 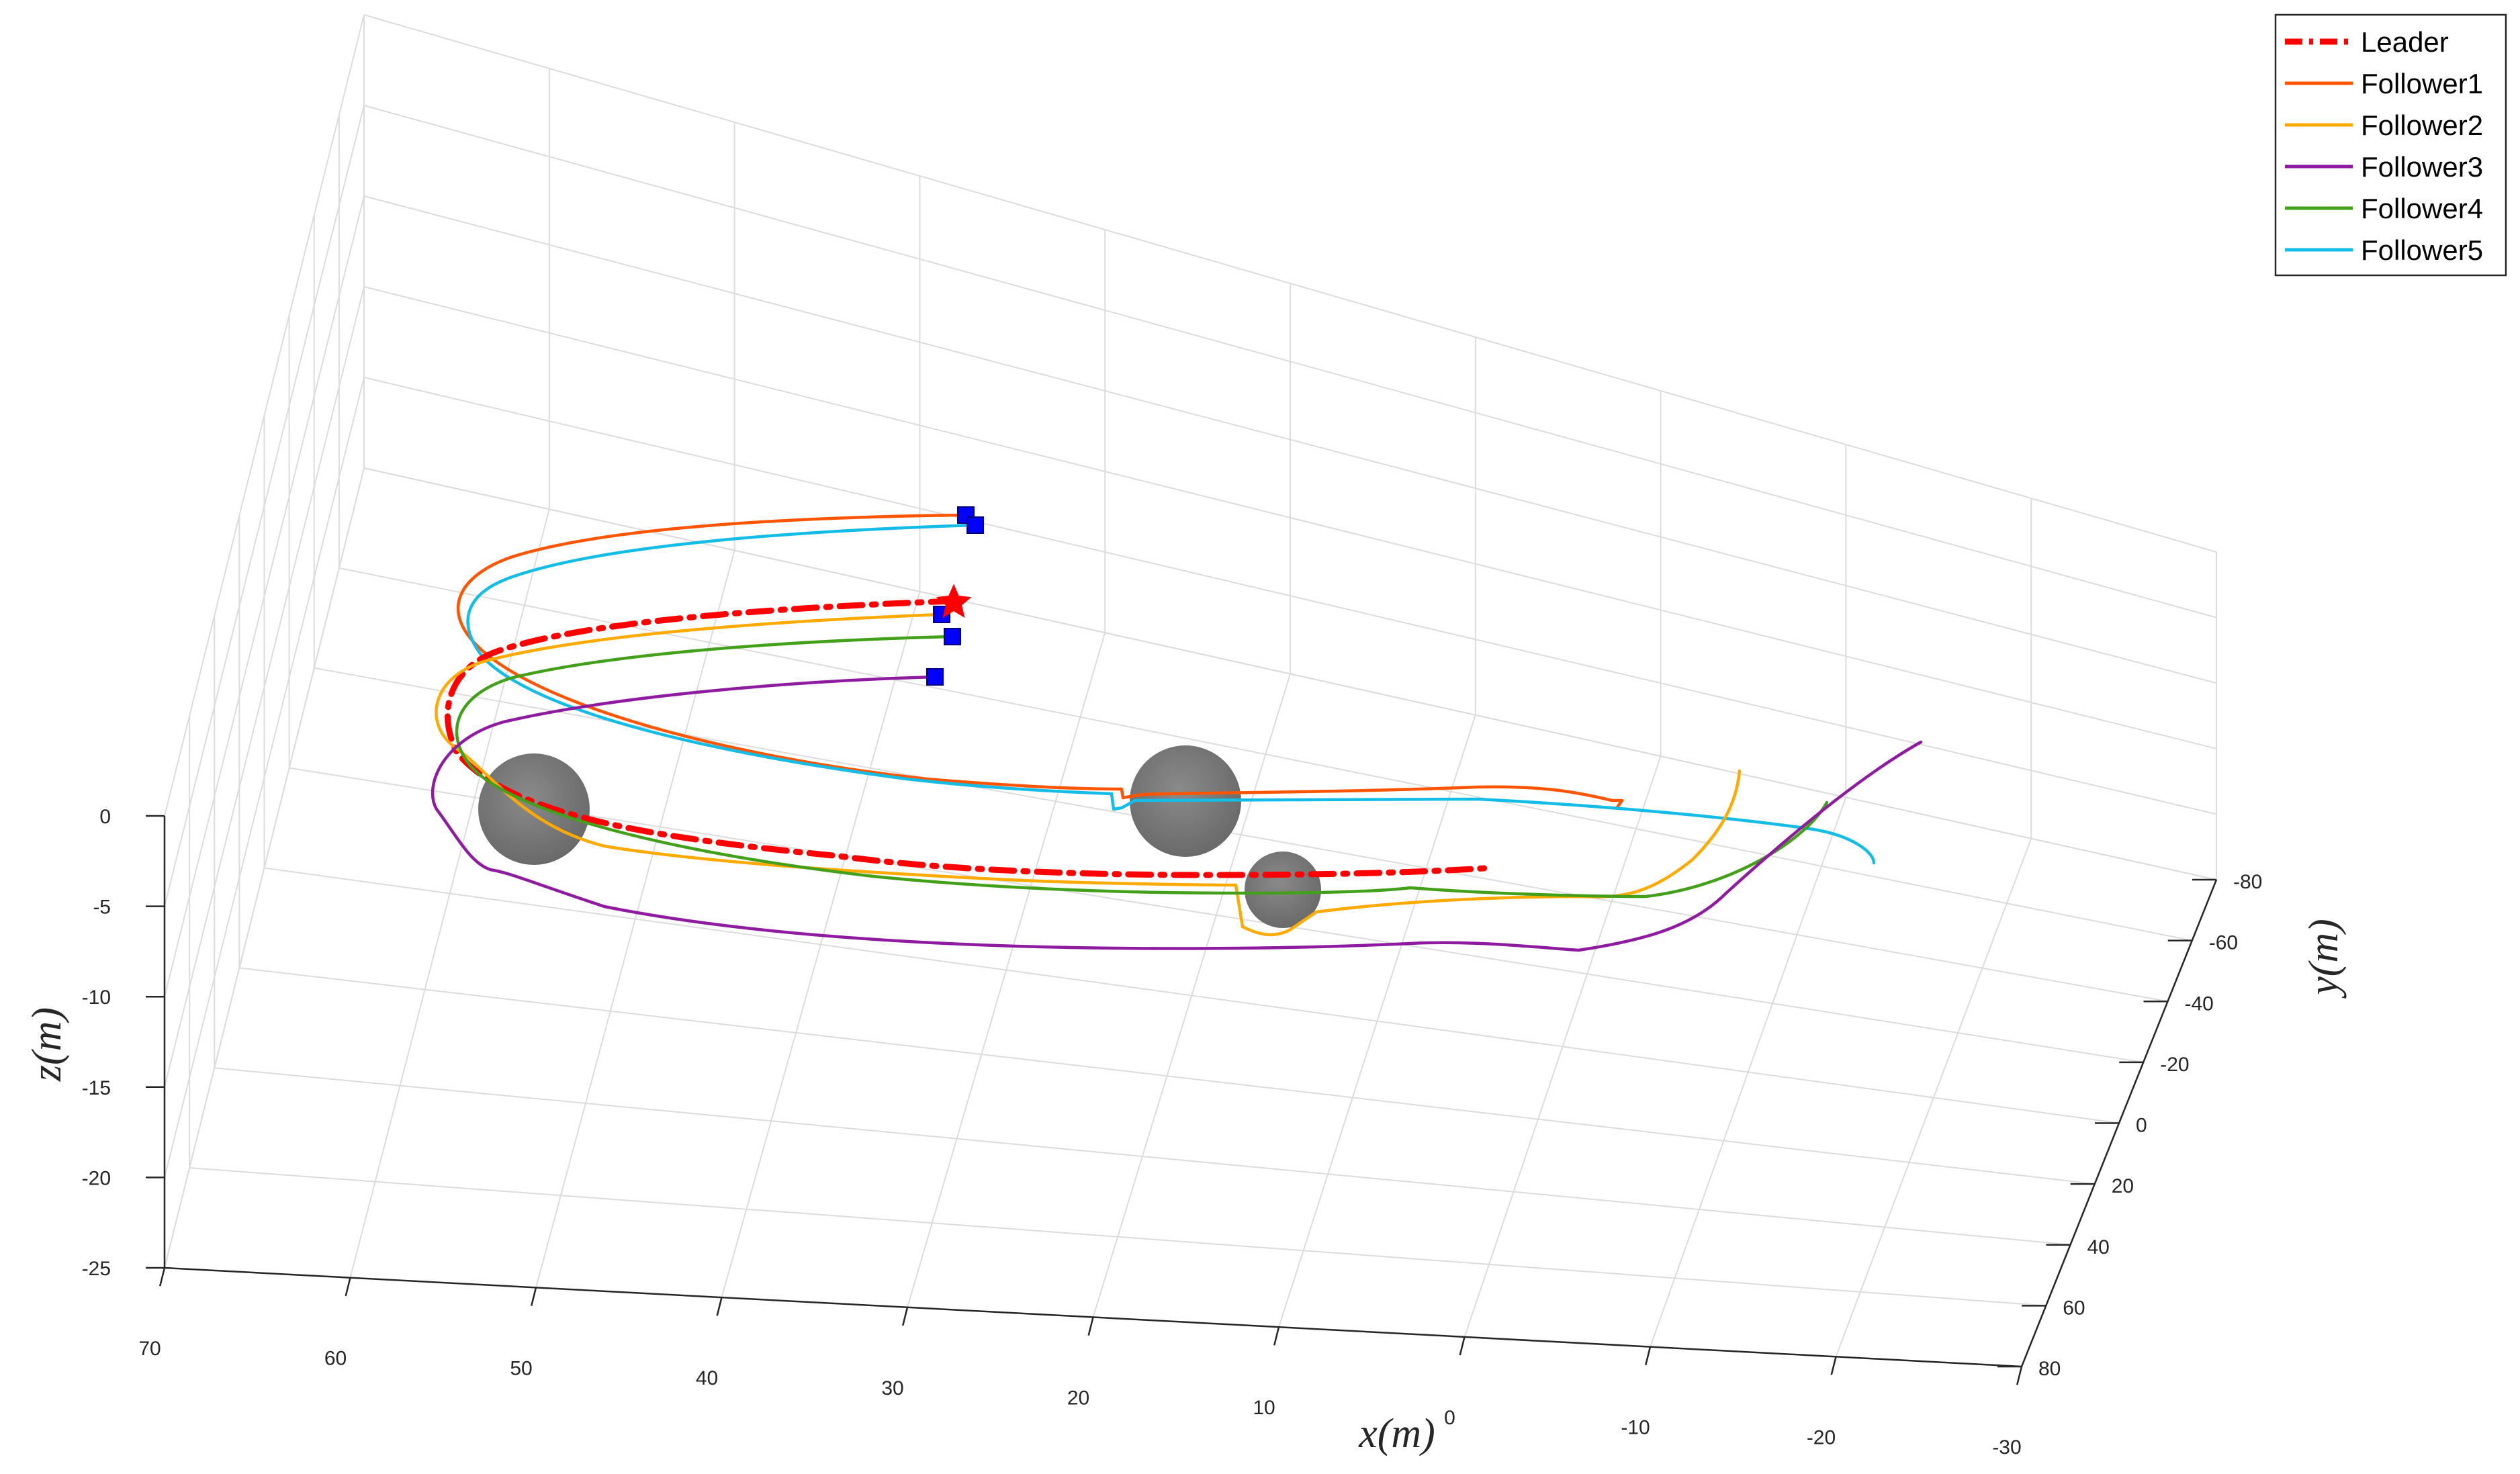 I want to click on z-tick-label: -5, so click(x=102, y=908).